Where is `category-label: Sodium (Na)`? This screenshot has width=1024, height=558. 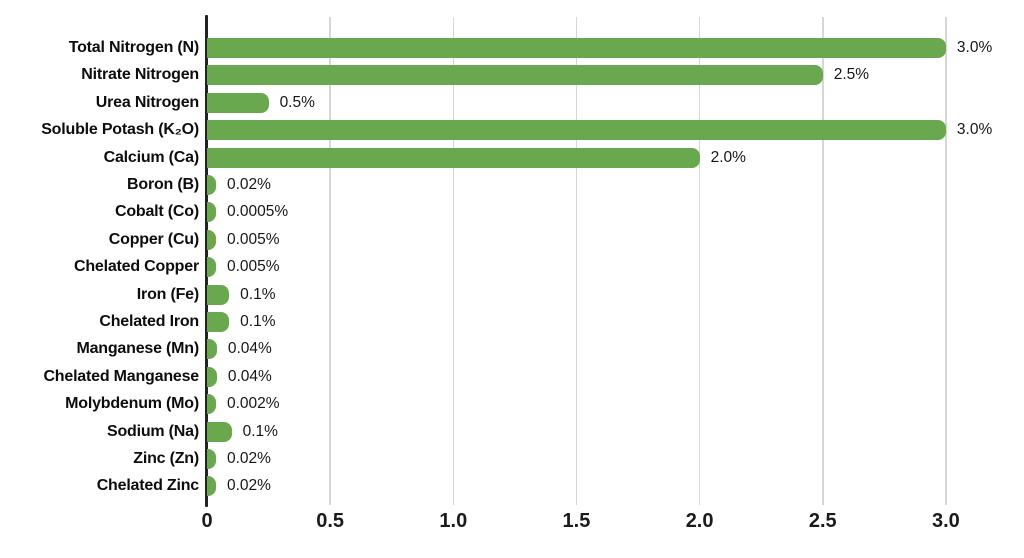 category-label: Sodium (Na) is located at coordinates (152, 431).